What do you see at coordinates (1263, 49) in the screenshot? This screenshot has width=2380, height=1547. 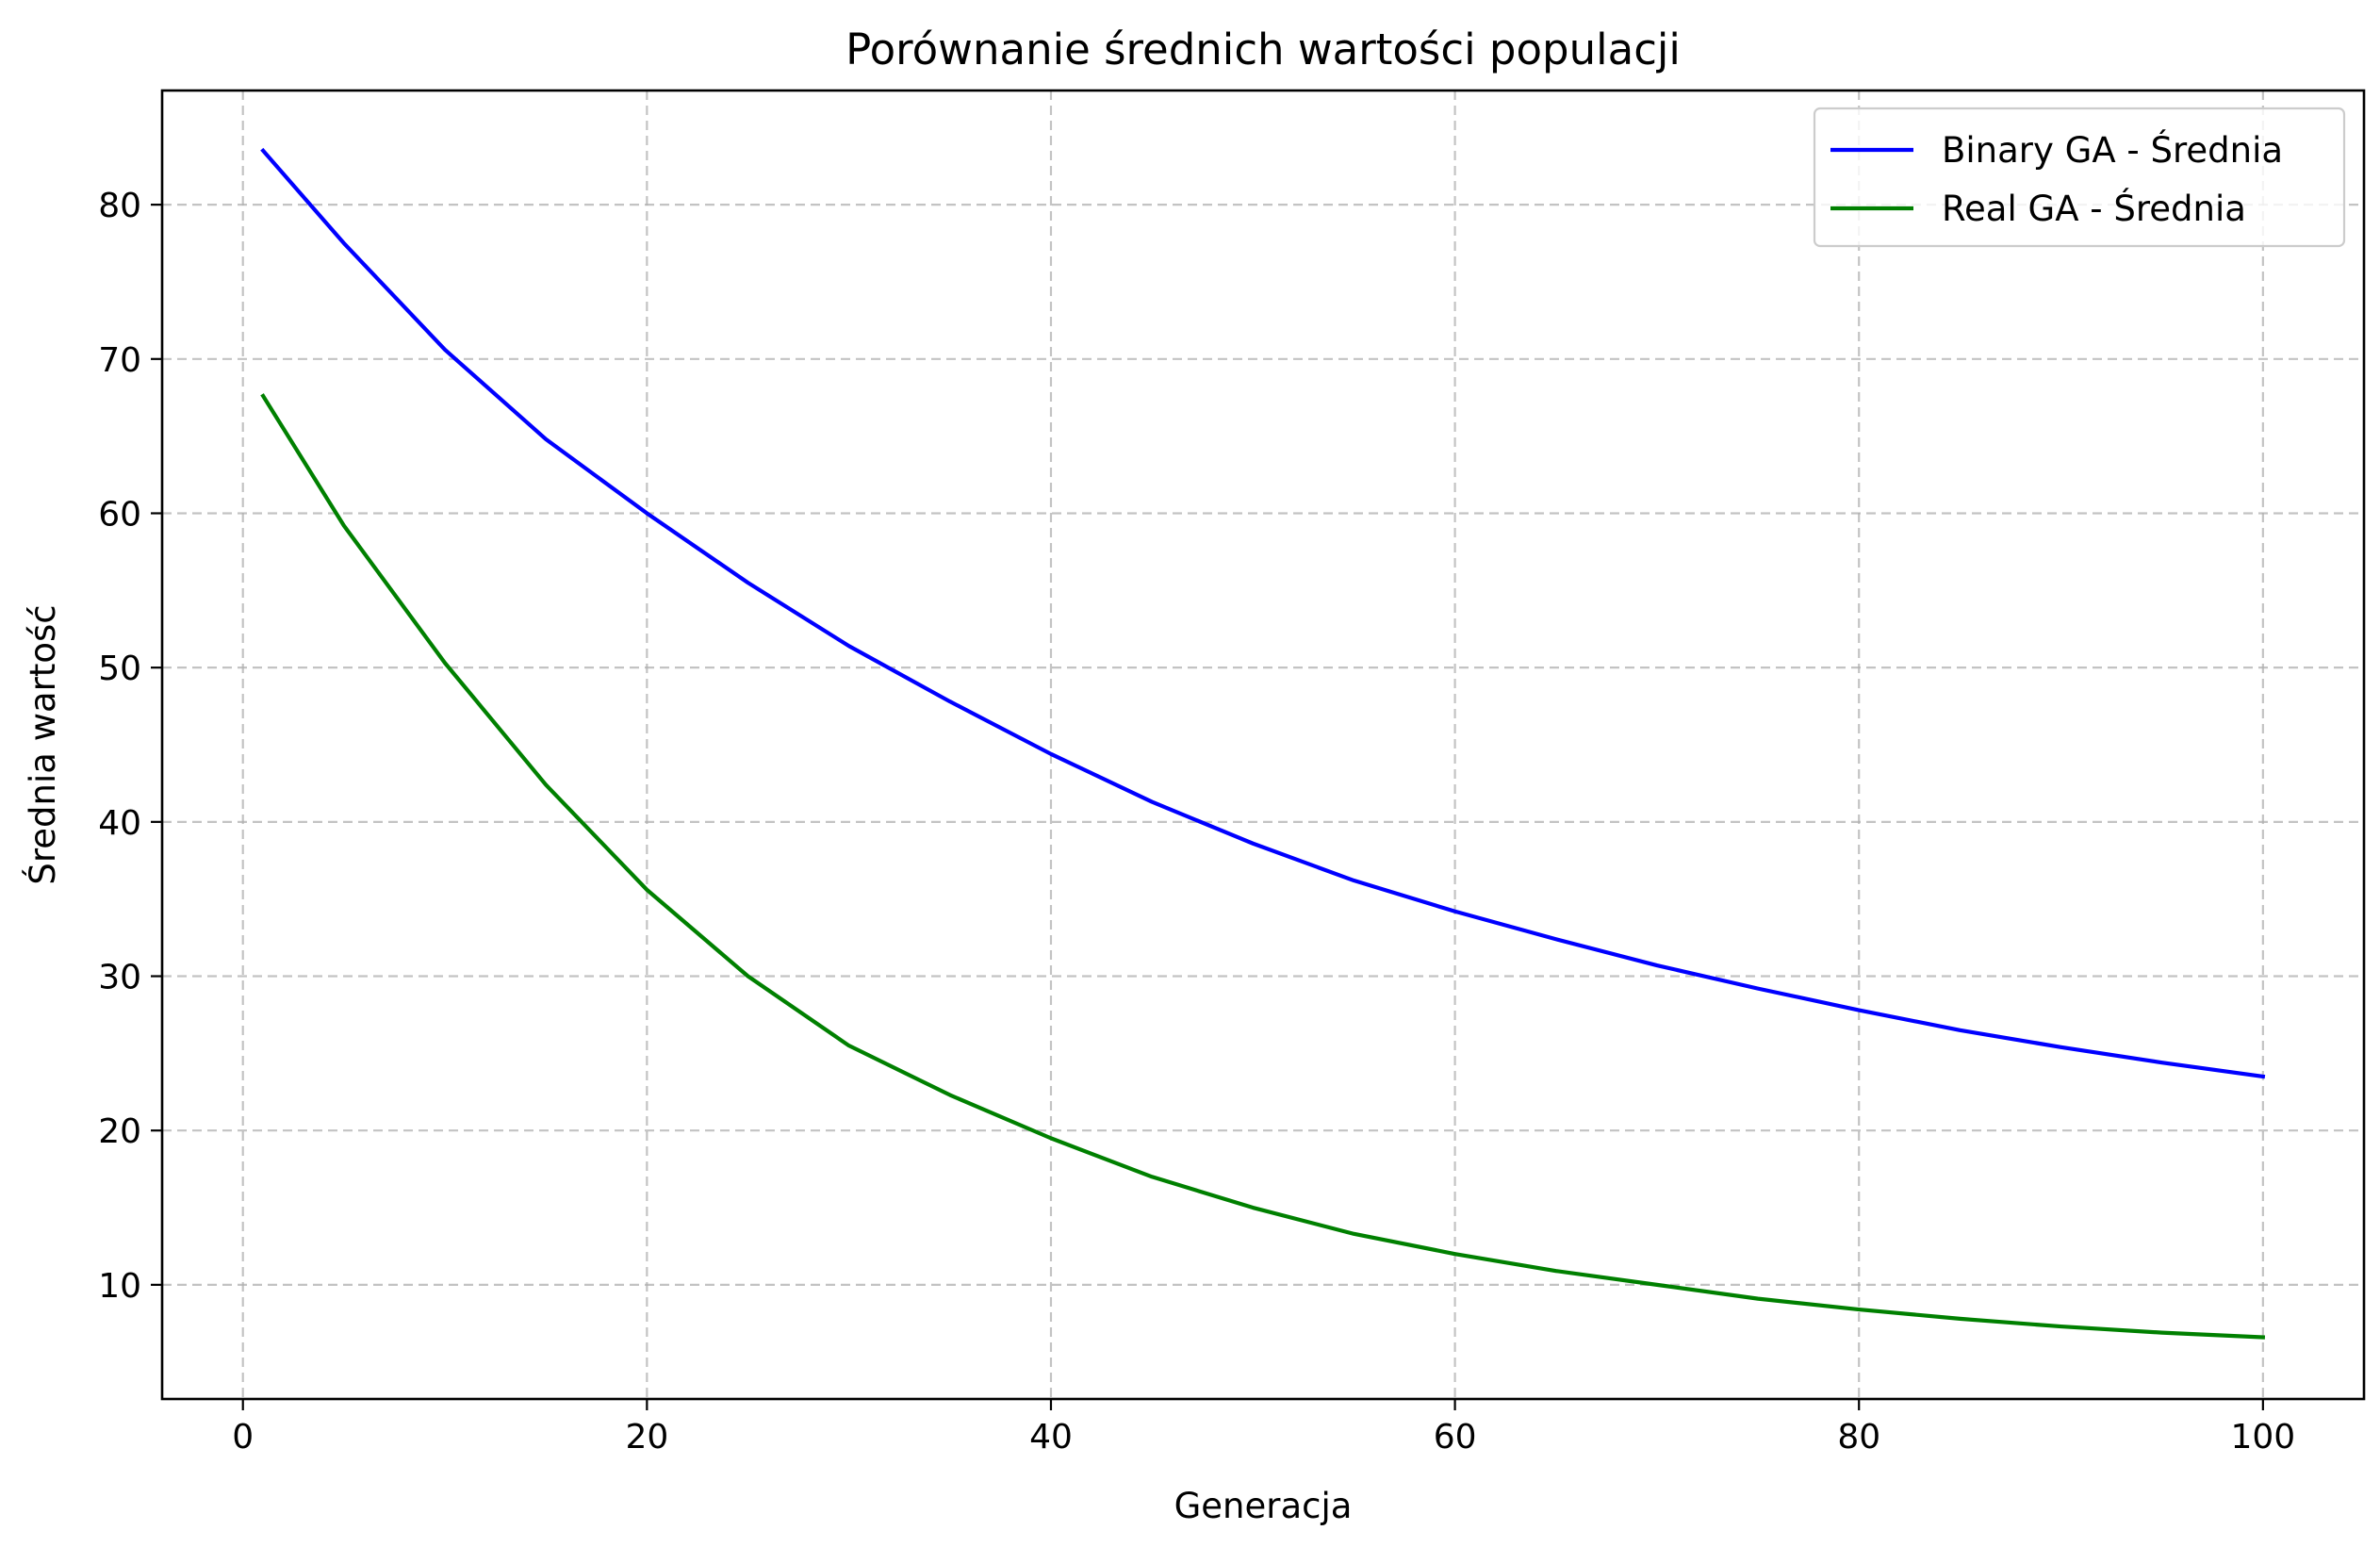 I see `chart-title: Porównanie średnich wartości populacji` at bounding box center [1263, 49].